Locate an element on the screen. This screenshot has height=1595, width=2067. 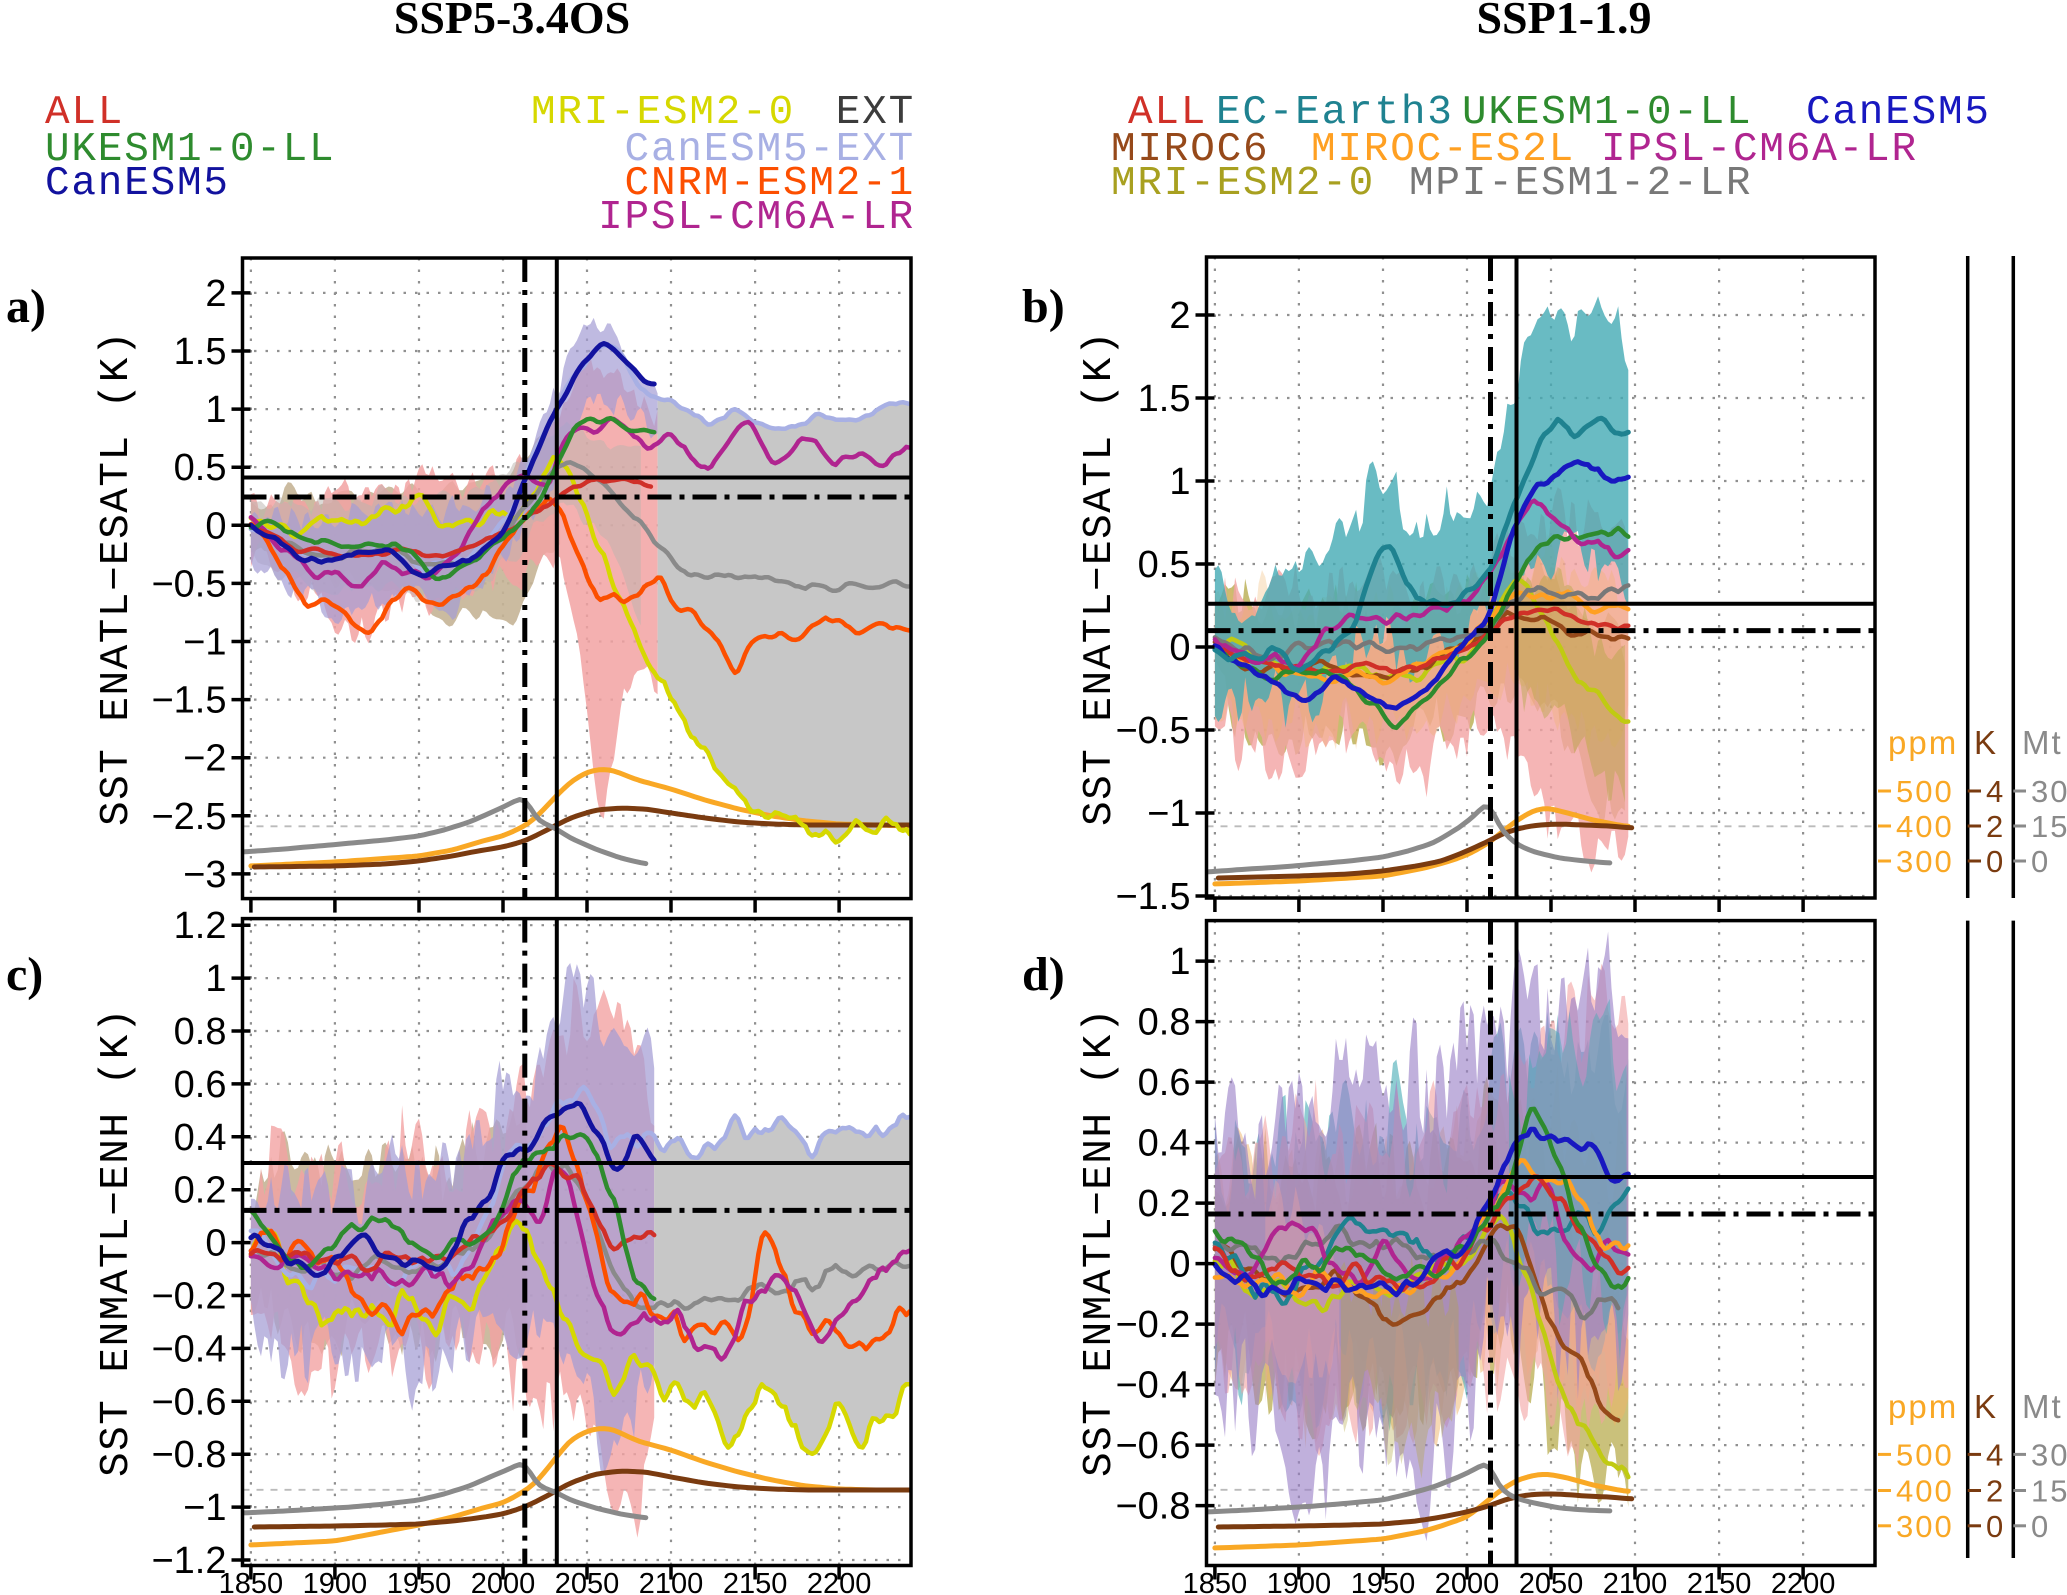
svg-text: −3 is located at coordinates (204, 875).